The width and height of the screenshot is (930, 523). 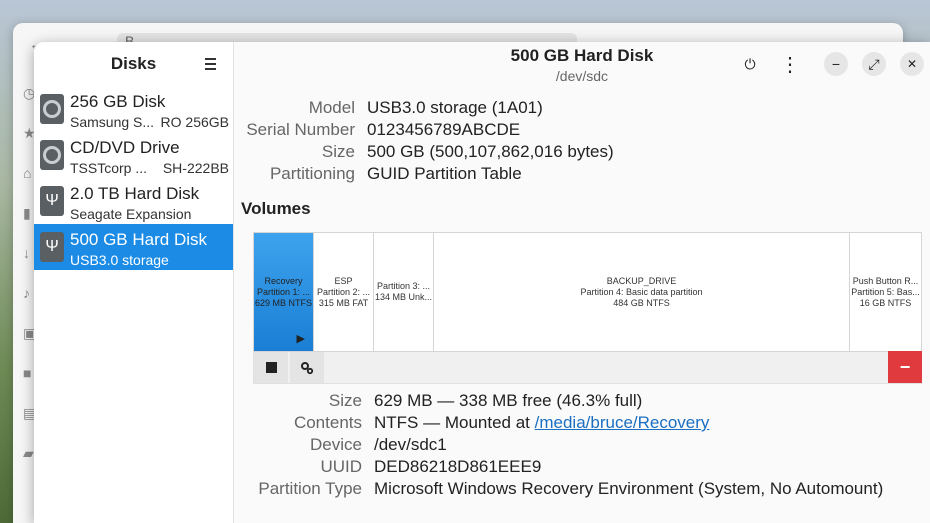 I want to click on device-row: Device /dev/sdc1, so click(x=558, y=445).